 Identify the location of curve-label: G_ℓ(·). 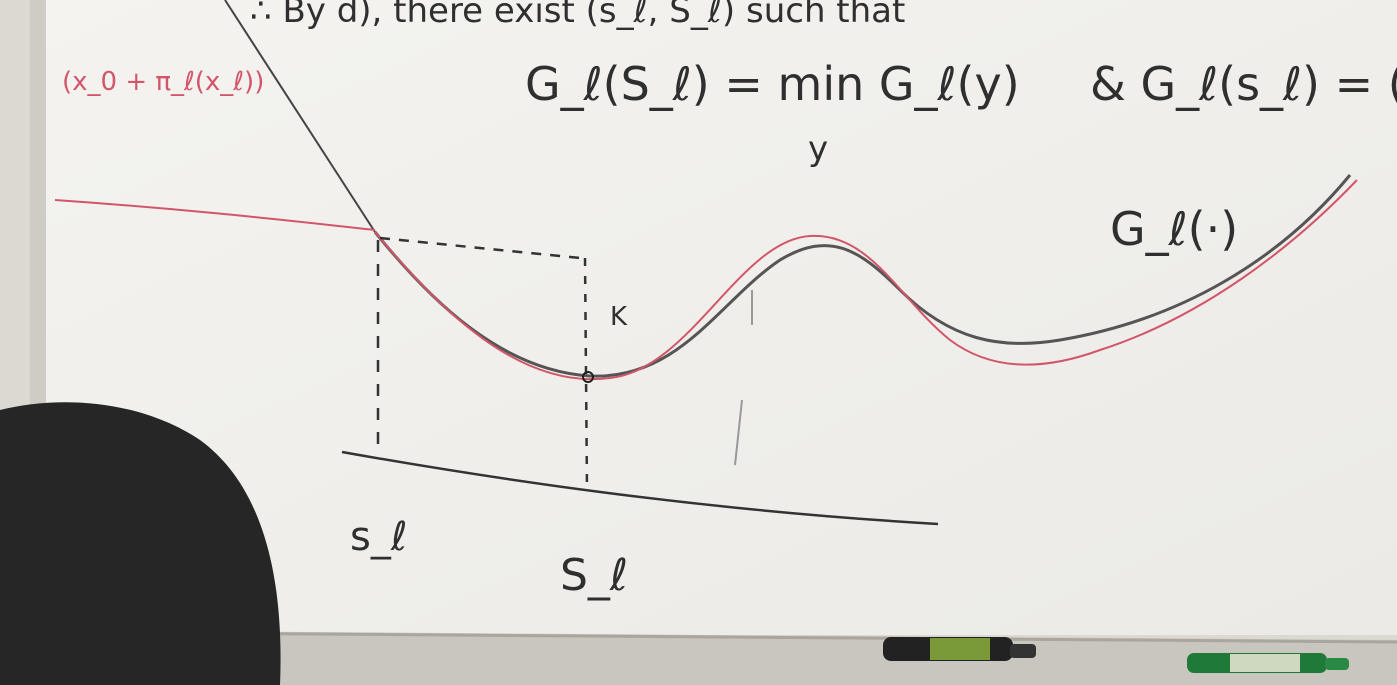
(1174, 229).